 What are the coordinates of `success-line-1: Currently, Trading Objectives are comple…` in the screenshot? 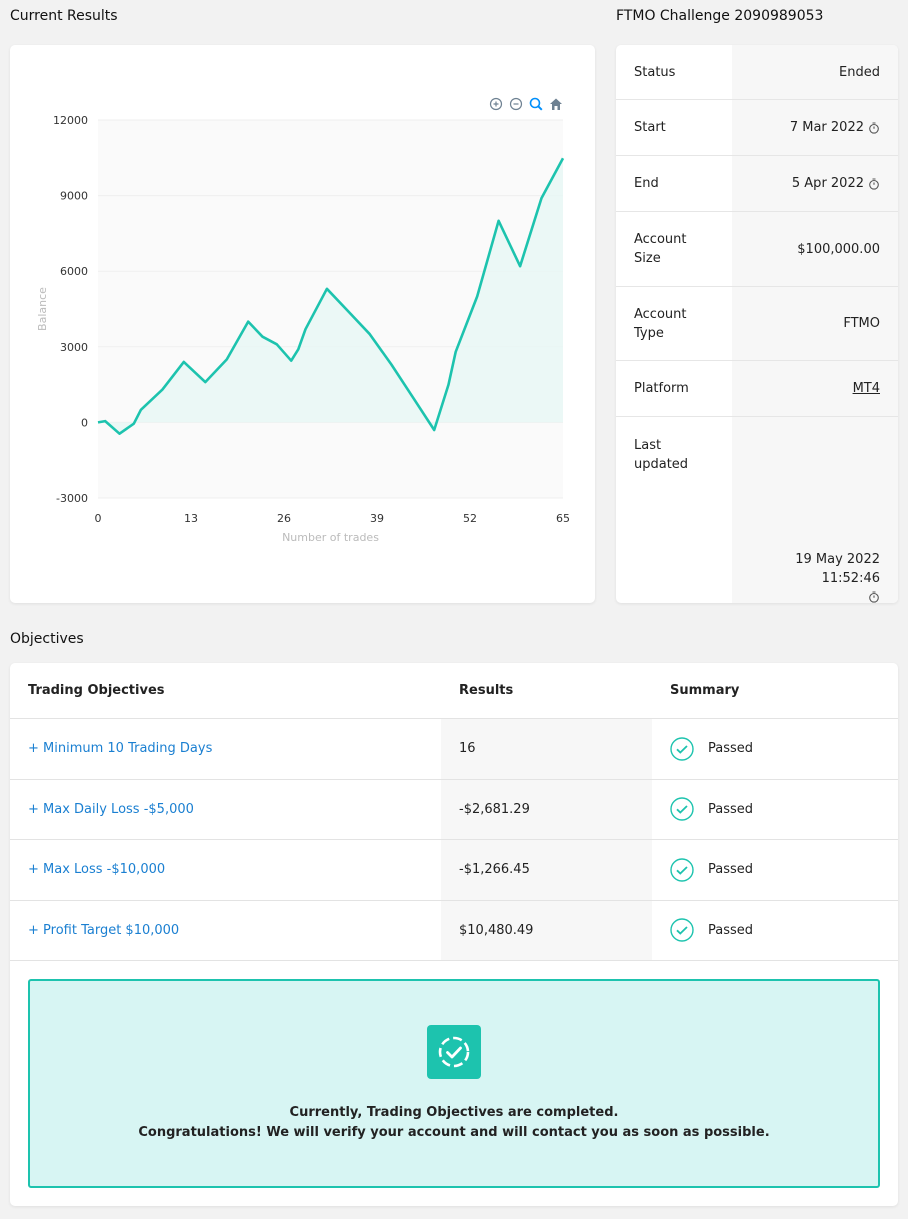 It's located at (454, 1112).